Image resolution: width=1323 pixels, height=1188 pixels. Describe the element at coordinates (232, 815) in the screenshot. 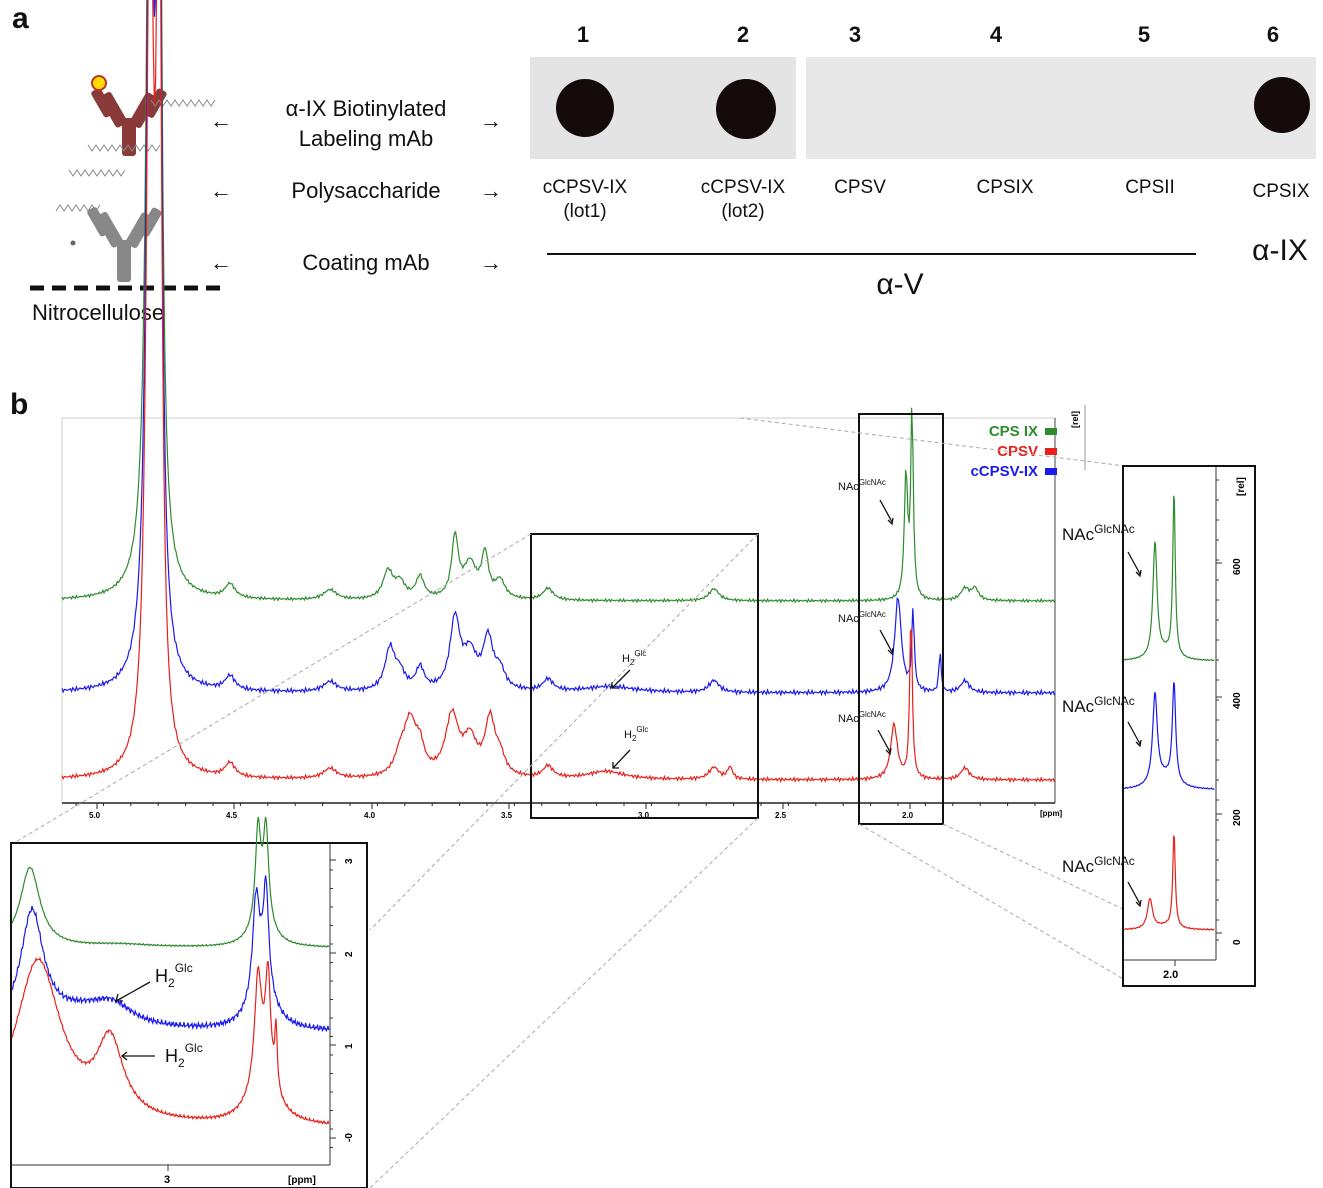

I see `main-x-tick-label: 4.5` at that location.